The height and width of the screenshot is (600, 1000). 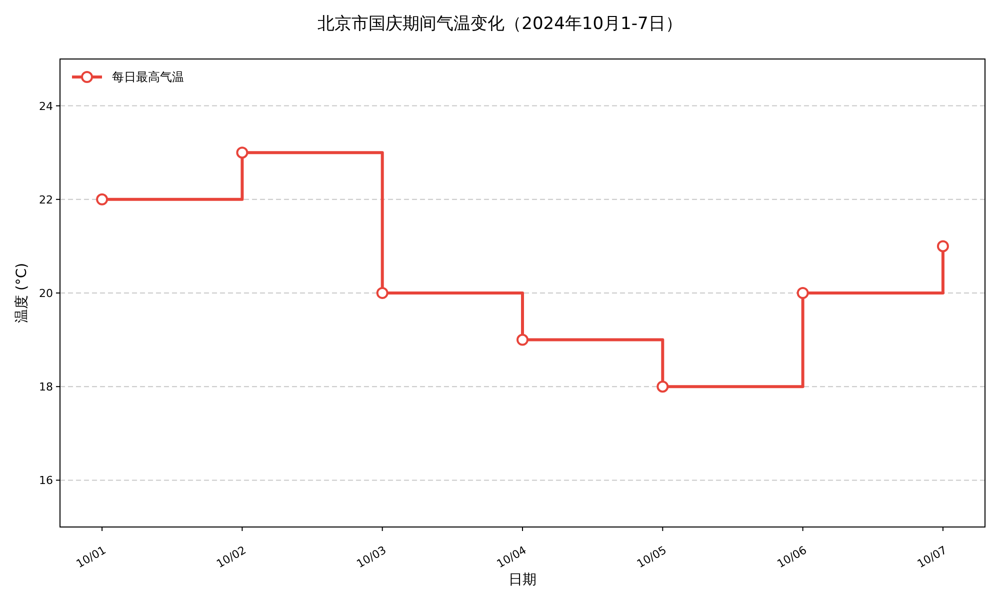 I want to click on y-tick-label: 16, so click(x=46, y=481).